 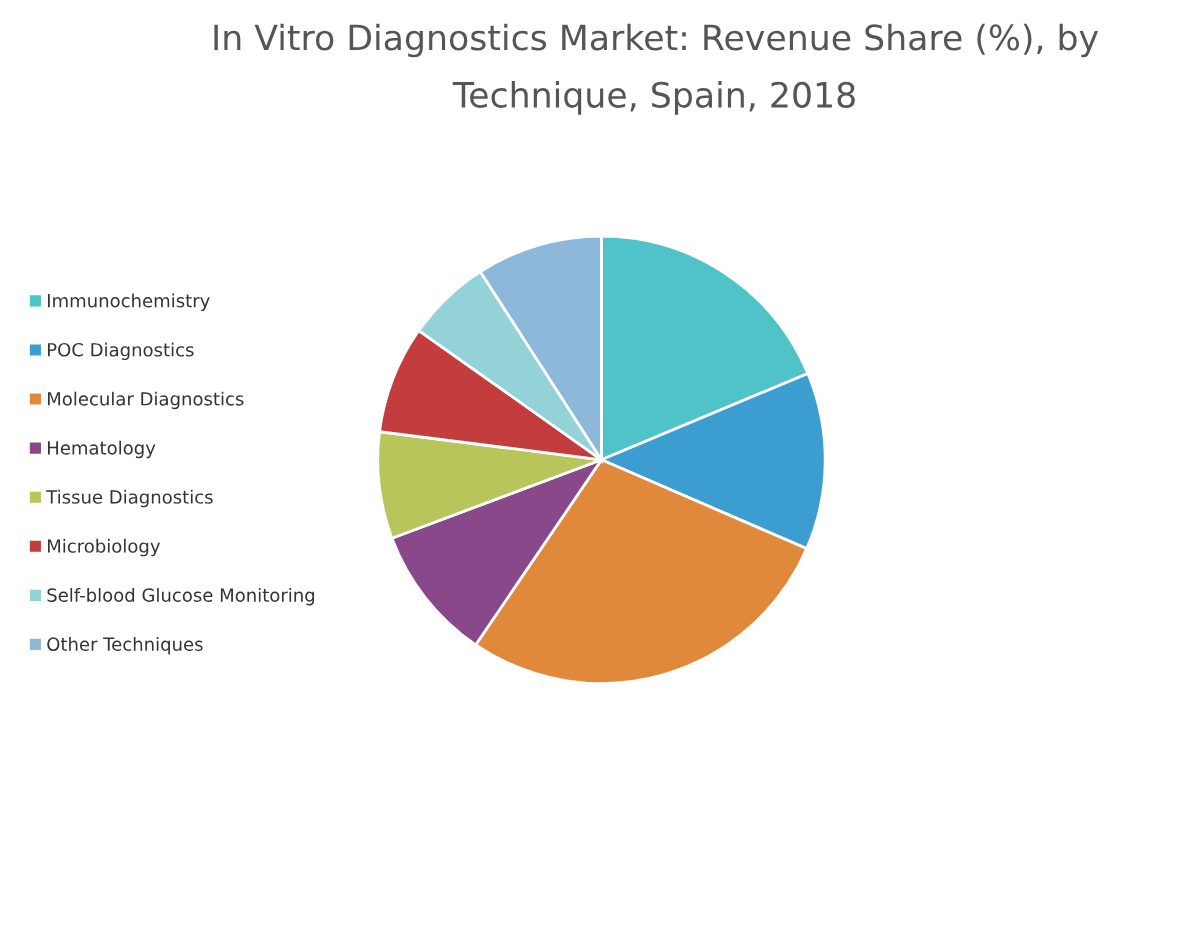 What do you see at coordinates (656, 69) in the screenshot?
I see `chart-title: In Vitro Diagnostics Market: Revenue Share (%), by Technique, Spain, 2018` at bounding box center [656, 69].